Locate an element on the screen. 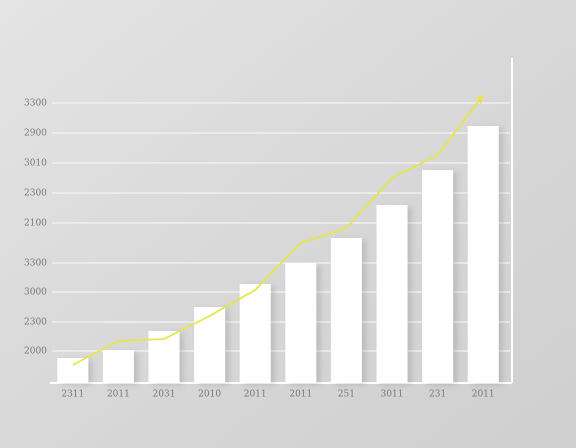 Image resolution: width=576 pixels, height=448 pixels. y-tick-label: 2900 is located at coordinates (35, 134).